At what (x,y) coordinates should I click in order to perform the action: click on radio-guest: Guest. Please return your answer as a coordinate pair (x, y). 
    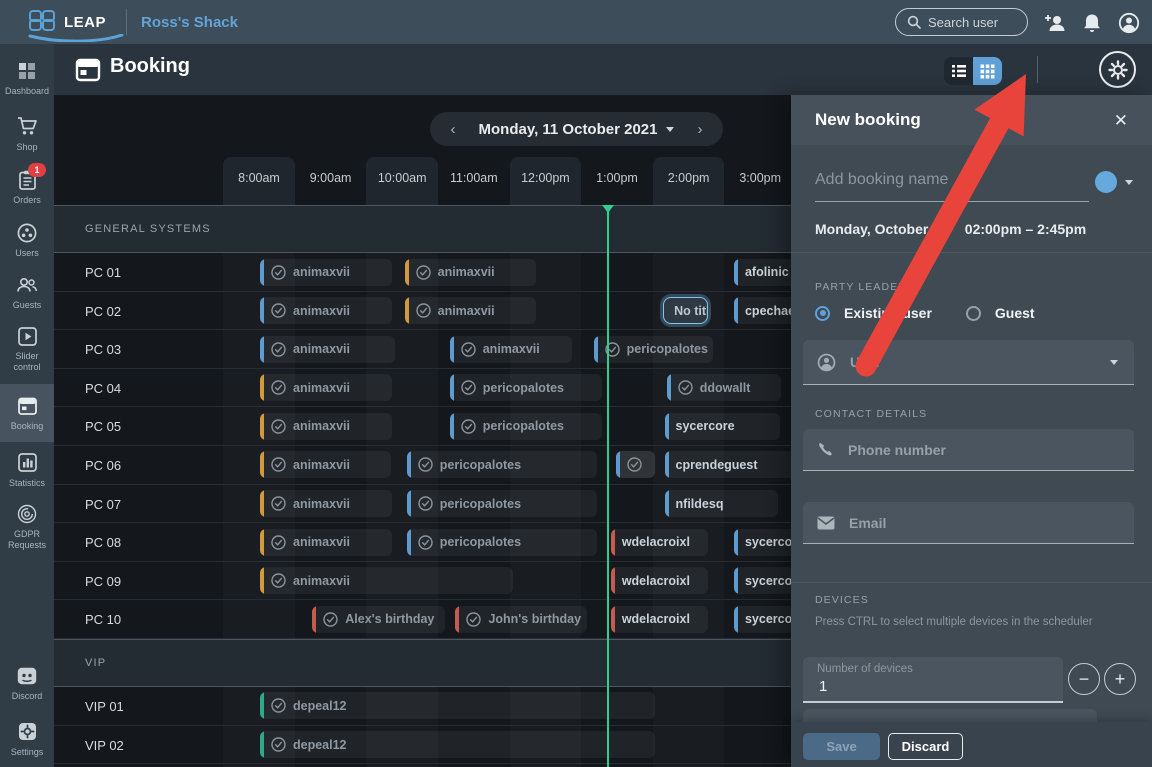
    Looking at the image, I should click on (1000, 313).